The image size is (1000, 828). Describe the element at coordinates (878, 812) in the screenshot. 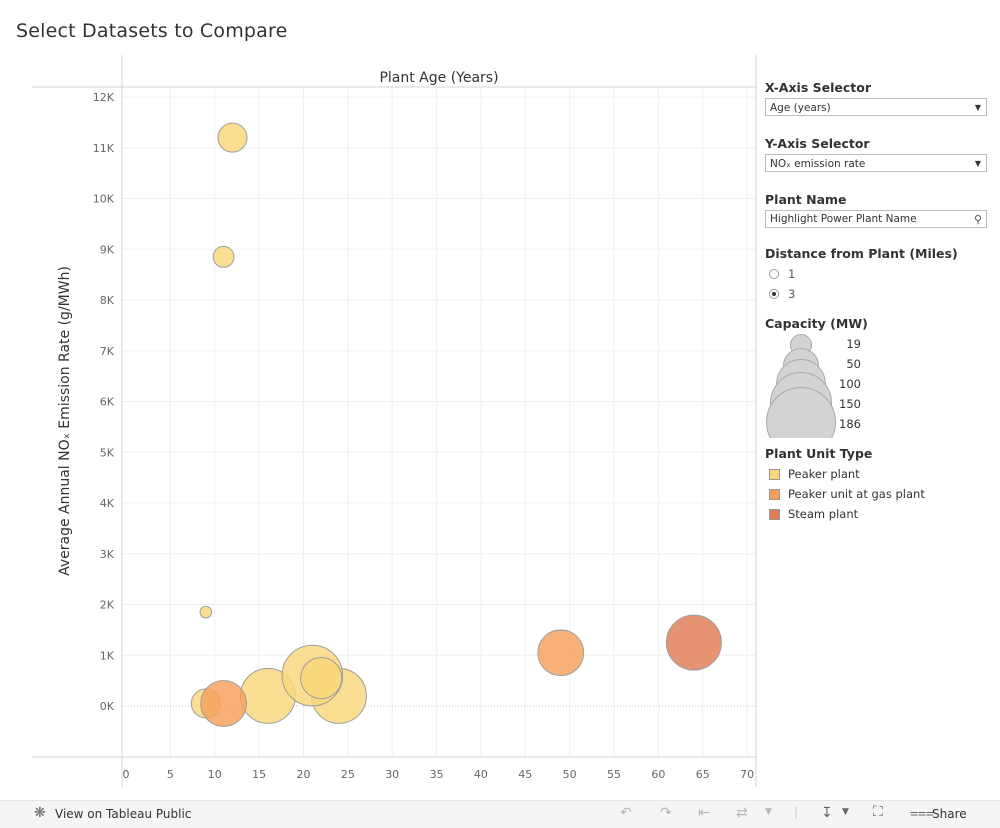

I see `fullscreen-icon: ⛶` at that location.